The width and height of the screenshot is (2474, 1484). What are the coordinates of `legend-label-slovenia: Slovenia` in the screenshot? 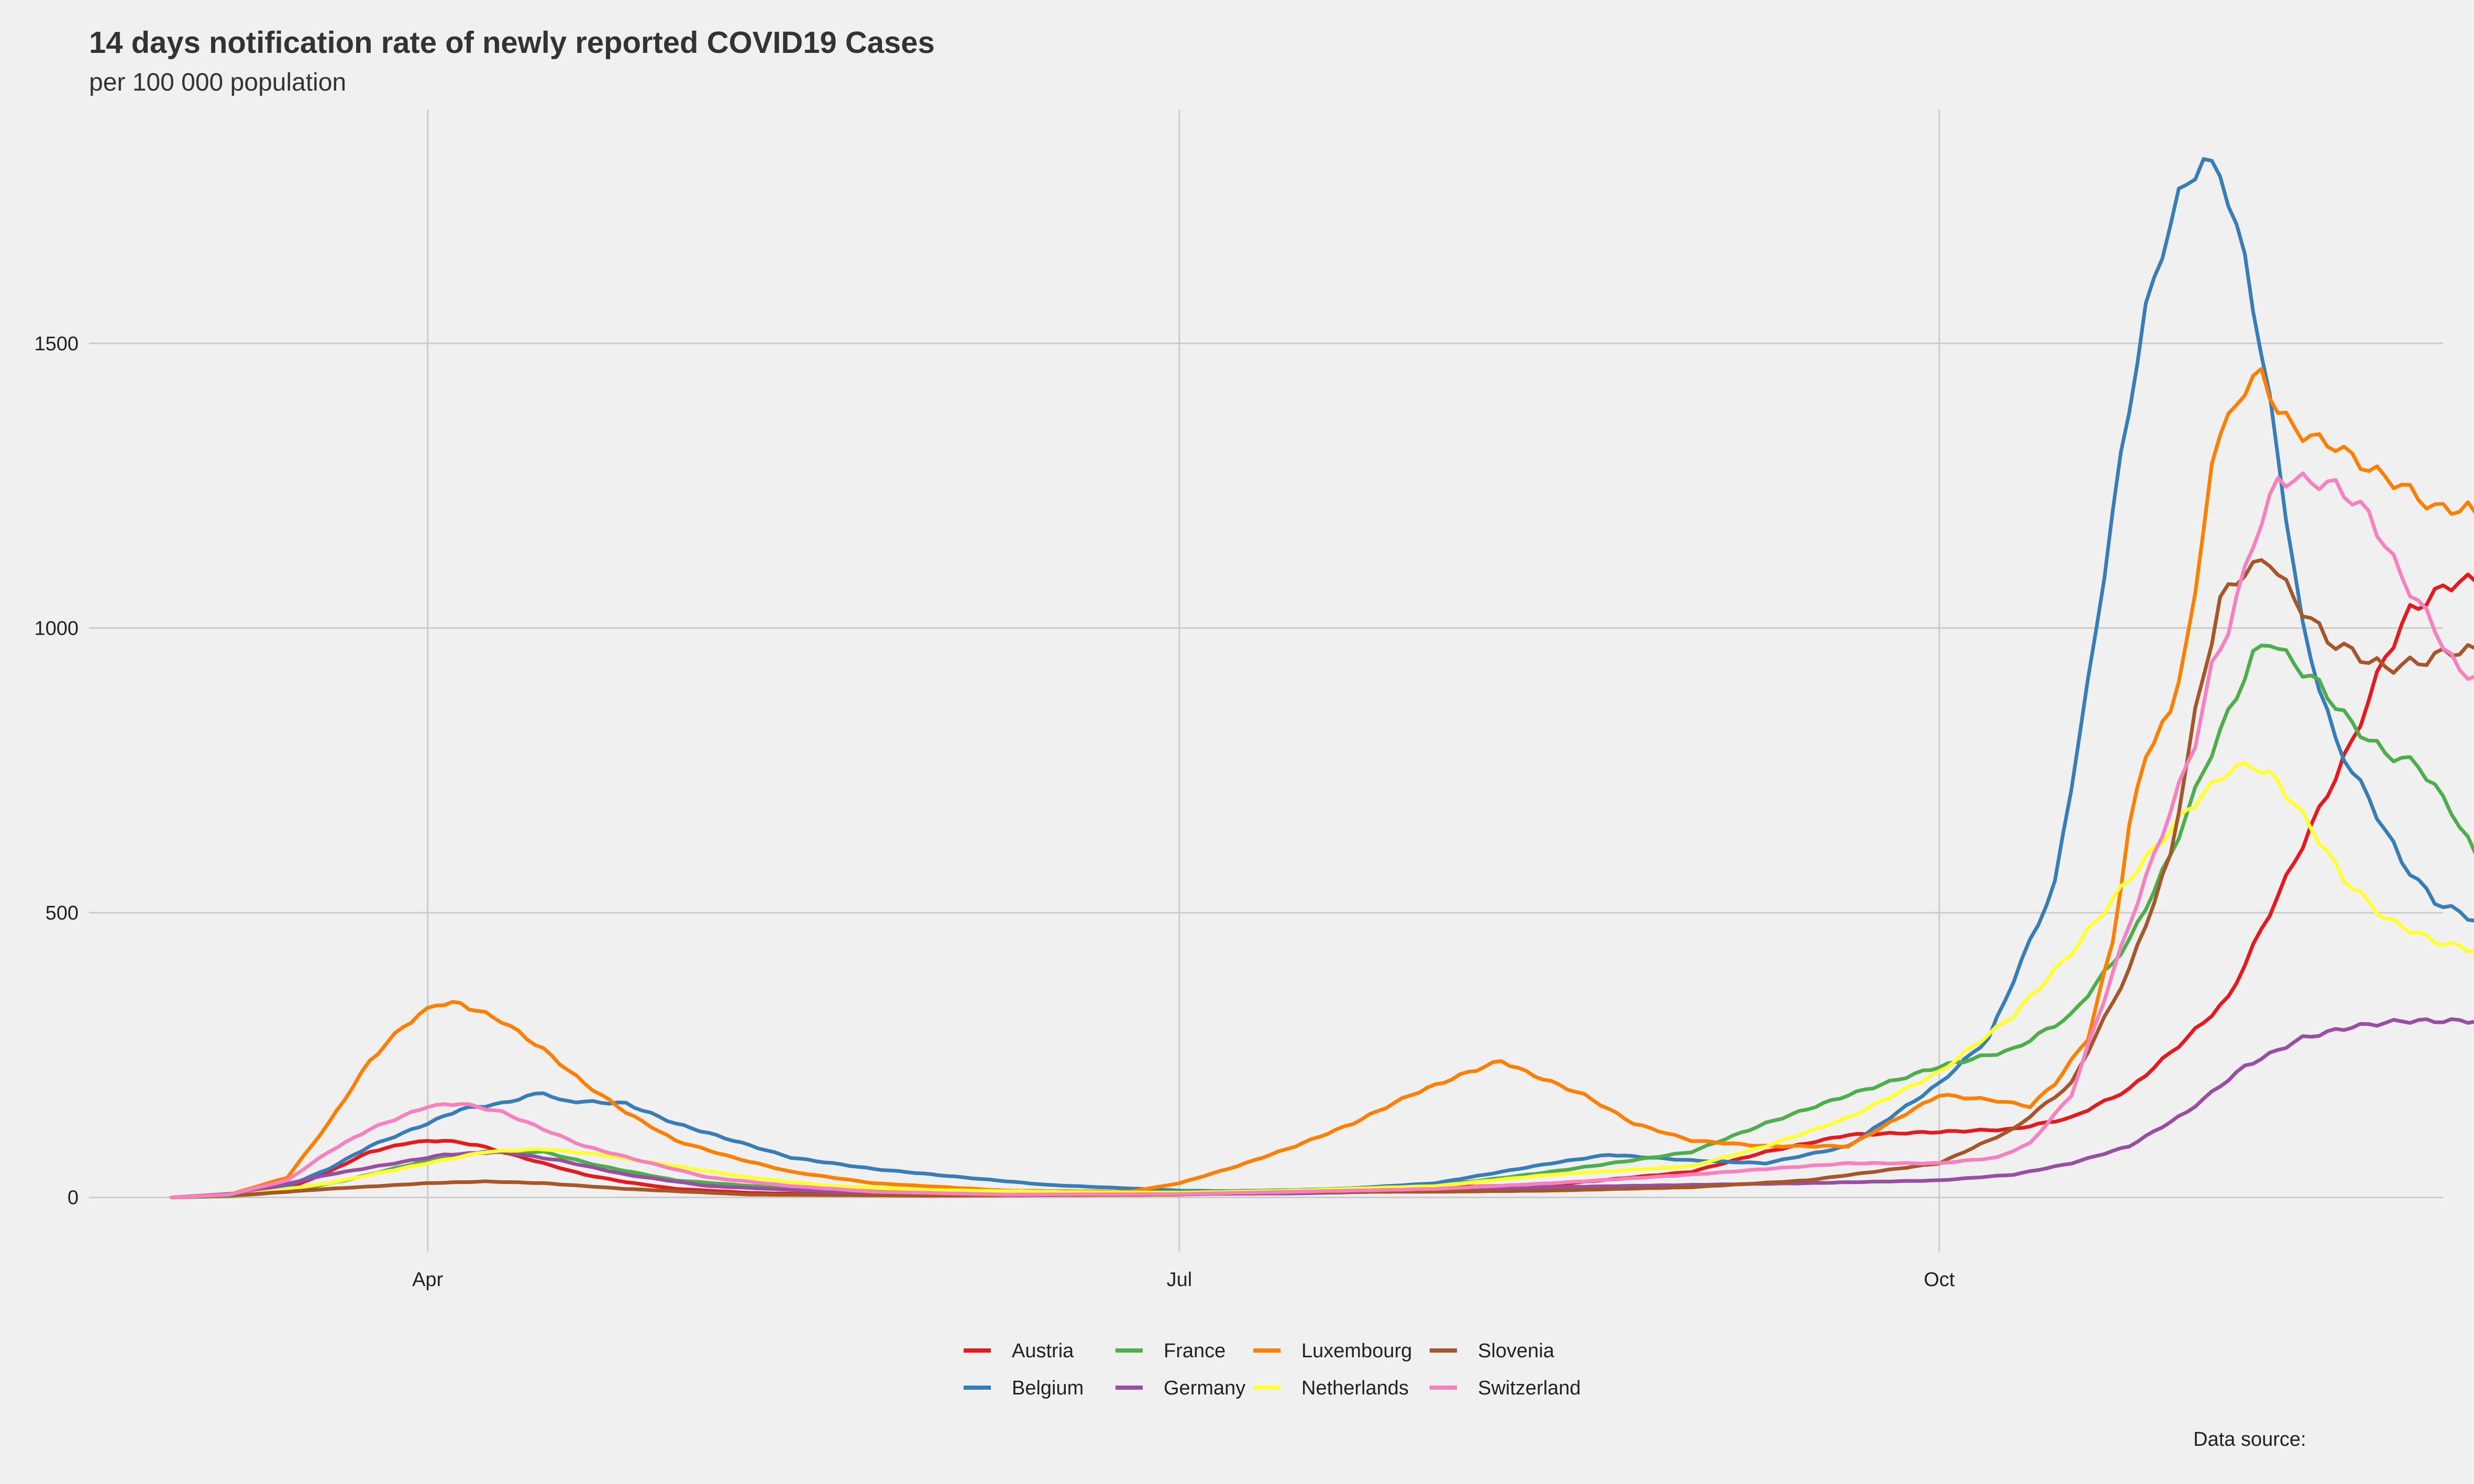 It's located at (1516, 1351).